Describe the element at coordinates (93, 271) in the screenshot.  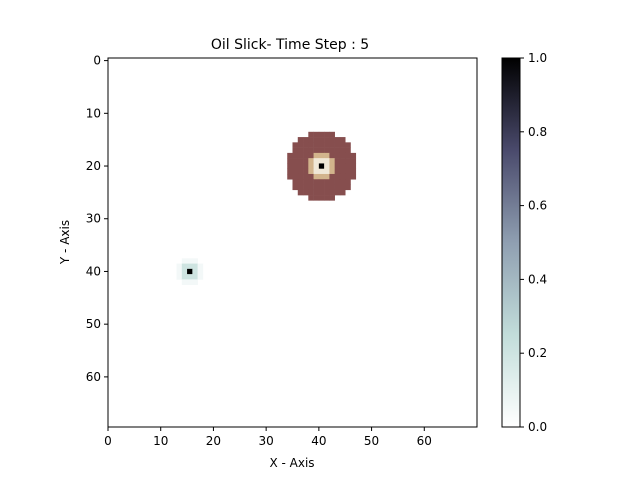
I see `y-tick-label: 40` at that location.